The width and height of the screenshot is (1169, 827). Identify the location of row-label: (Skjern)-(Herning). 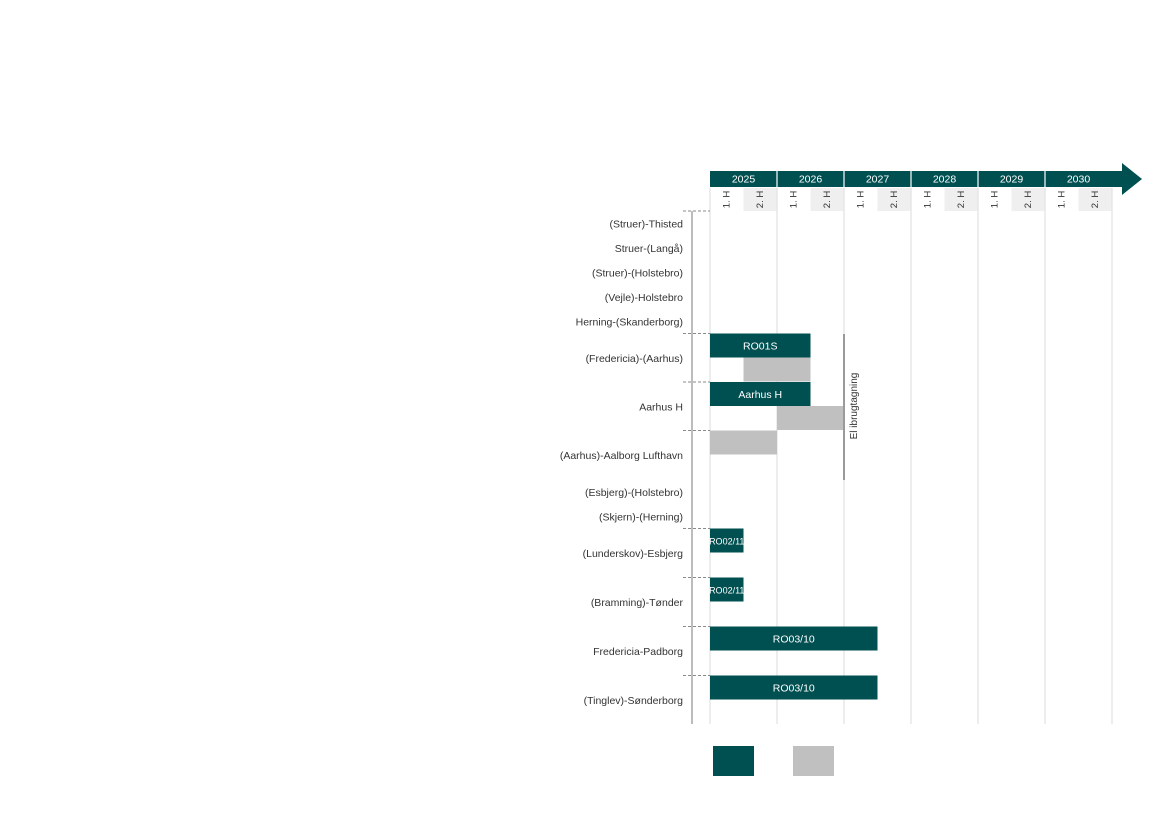
(641, 517).